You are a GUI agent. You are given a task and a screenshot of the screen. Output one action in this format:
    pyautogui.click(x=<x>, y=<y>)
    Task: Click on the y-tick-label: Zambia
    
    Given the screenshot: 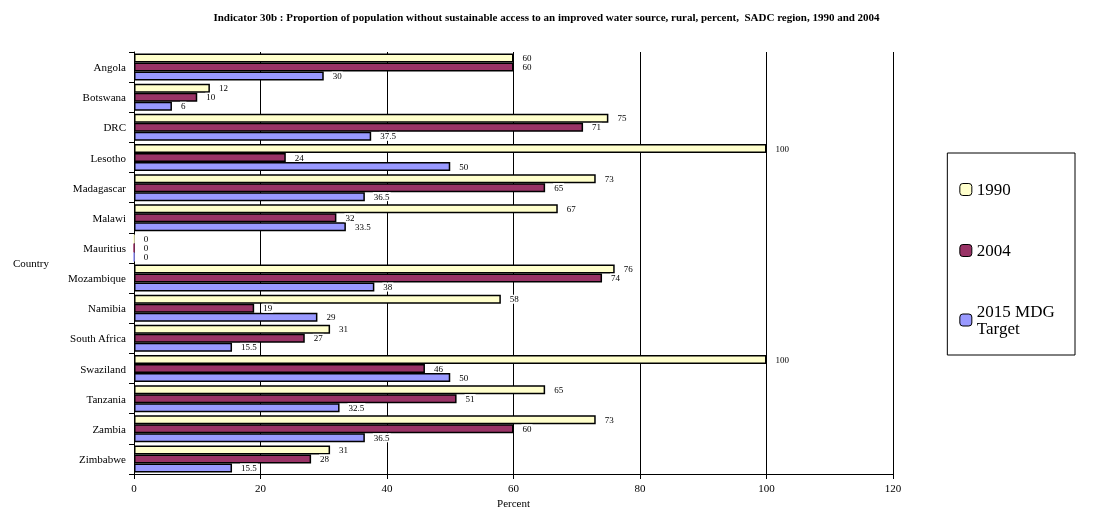 What is the action you would take?
    pyautogui.click(x=109, y=428)
    